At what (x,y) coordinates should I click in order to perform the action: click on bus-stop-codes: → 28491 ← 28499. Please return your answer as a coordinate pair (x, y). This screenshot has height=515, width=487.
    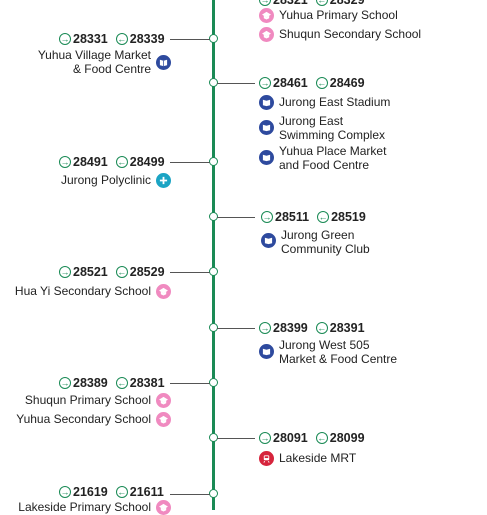
    Looking at the image, I should click on (112, 162).